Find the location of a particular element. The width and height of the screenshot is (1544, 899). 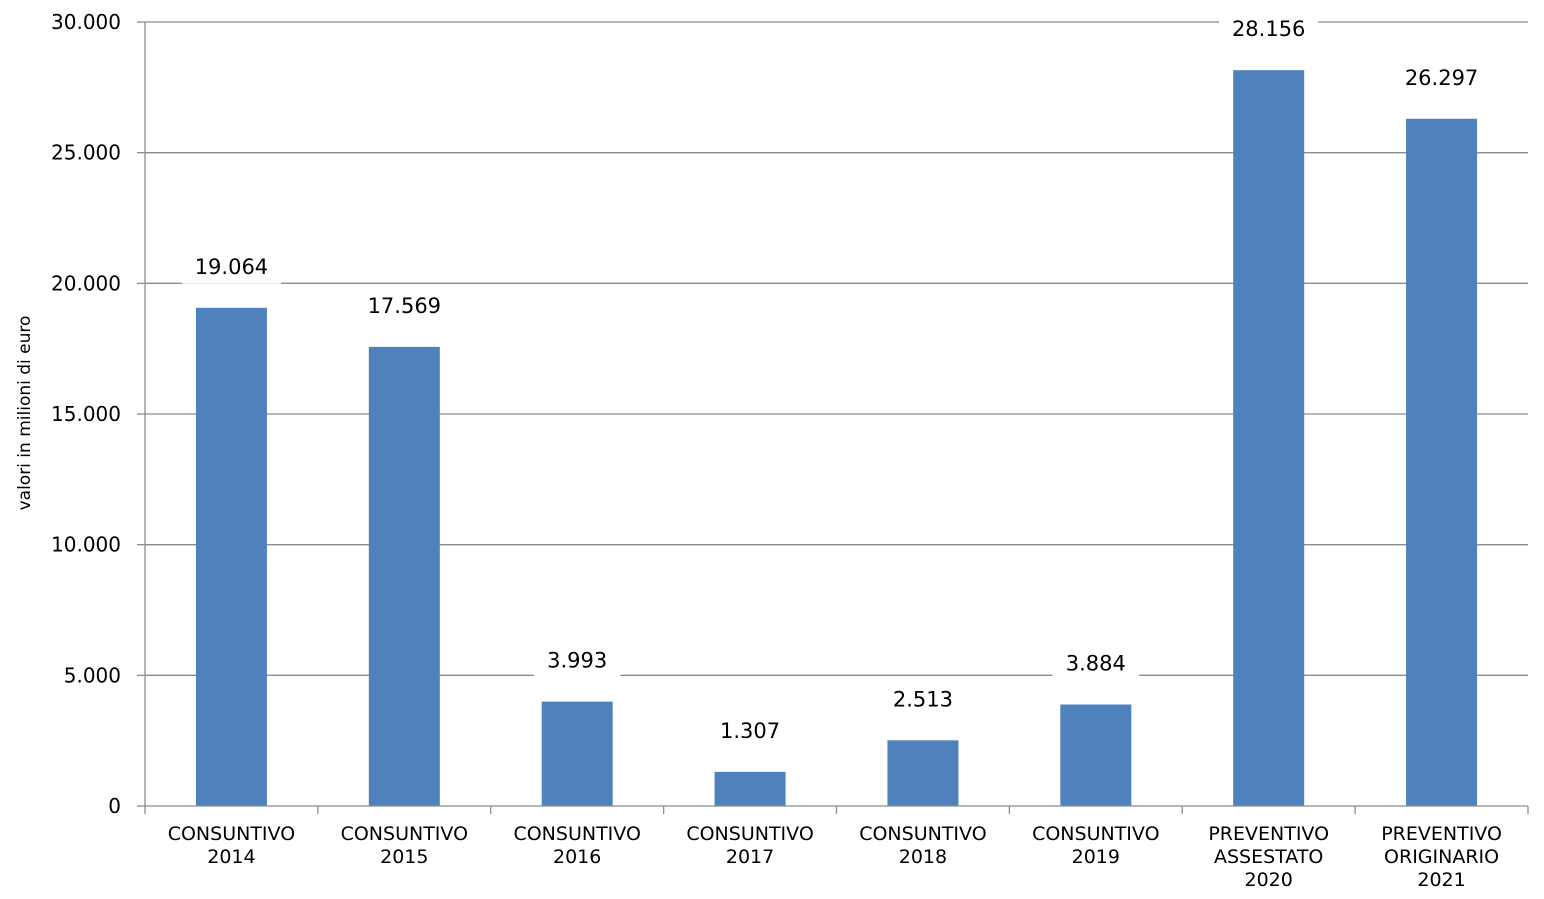

y-tick-label: 10.000 is located at coordinates (86, 545).